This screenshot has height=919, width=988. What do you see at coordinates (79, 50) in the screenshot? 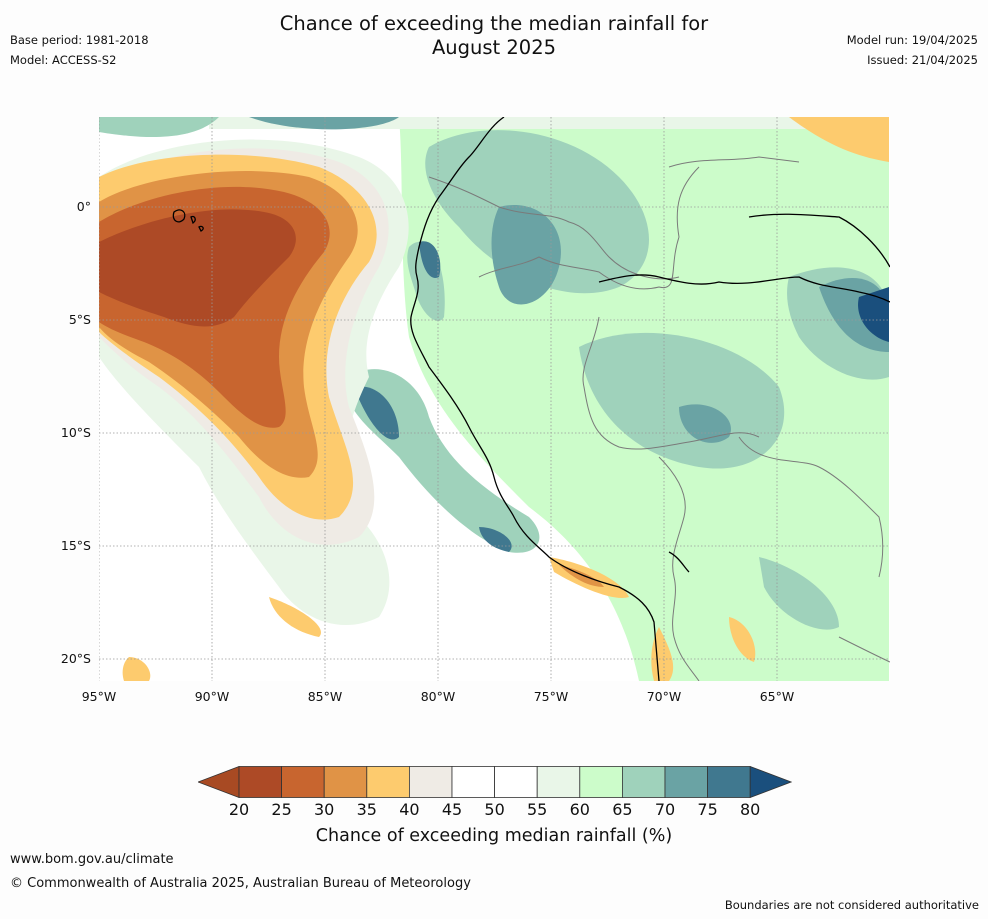
I see `meta-left: Base period: 1981-2018 Model: ACCESS-S2` at bounding box center [79, 50].